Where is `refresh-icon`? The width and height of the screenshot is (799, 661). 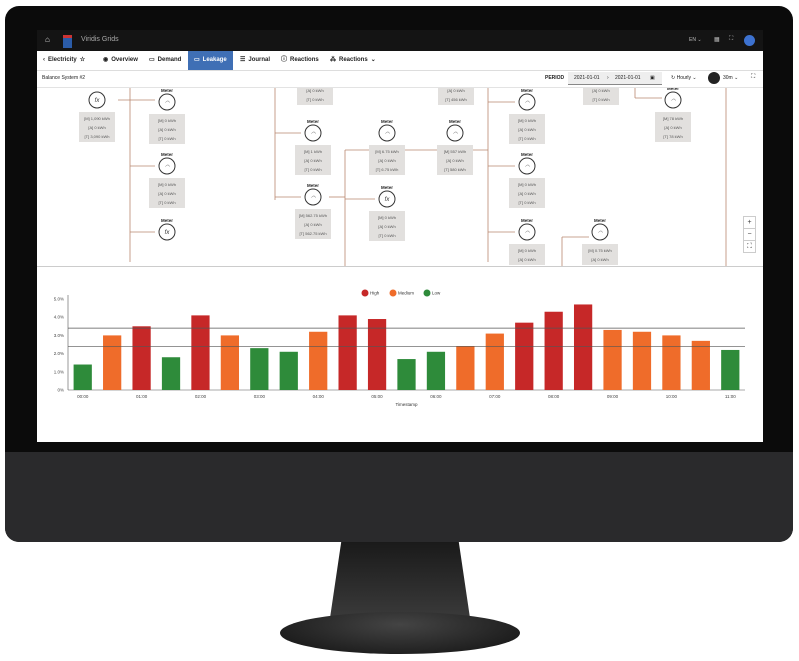 refresh-icon is located at coordinates (714, 78).